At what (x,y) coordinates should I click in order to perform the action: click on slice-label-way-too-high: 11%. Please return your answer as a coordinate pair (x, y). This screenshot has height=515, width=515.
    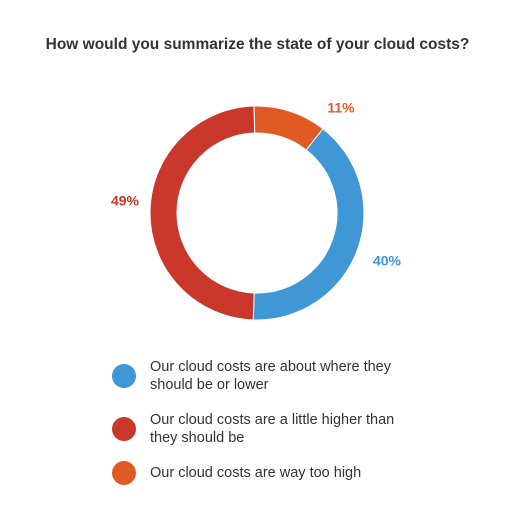
    Looking at the image, I should click on (341, 108).